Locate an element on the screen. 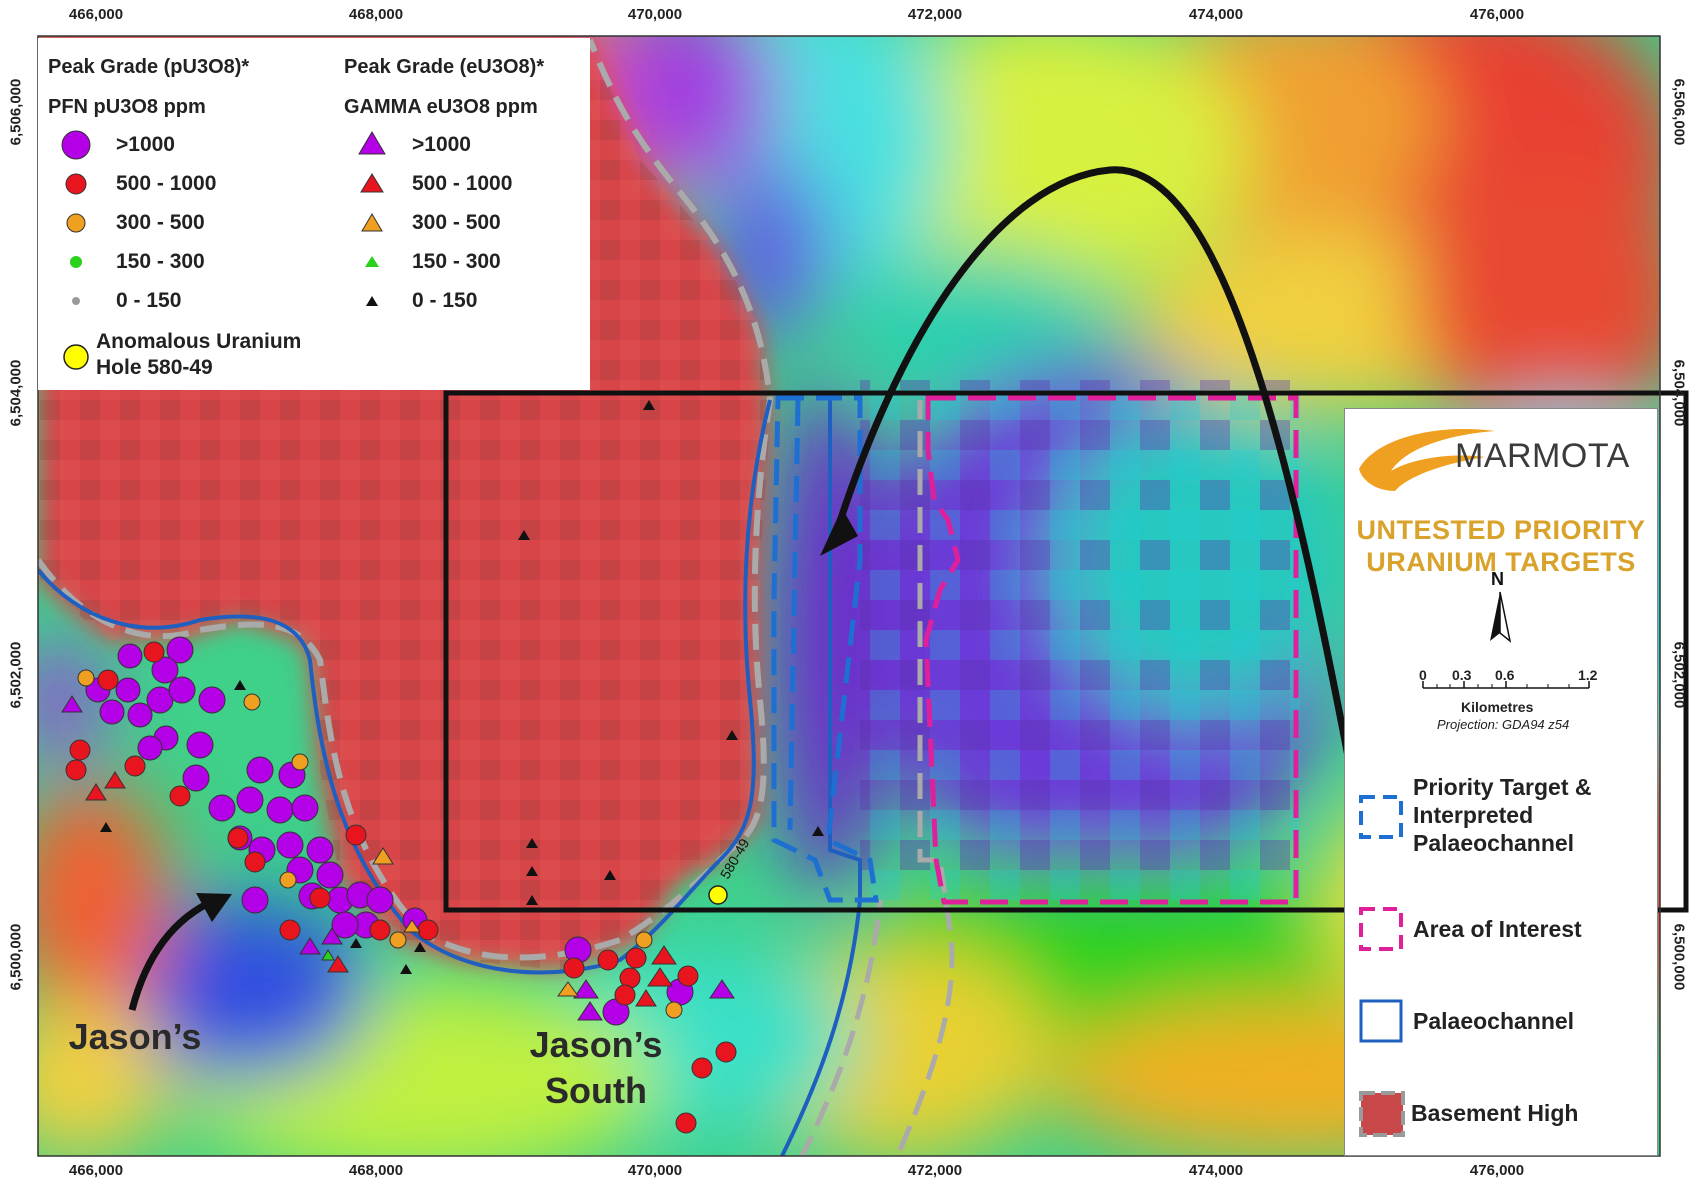 The height and width of the screenshot is (1189, 1694). jasons-drill-cluster is located at coordinates (250, 804).